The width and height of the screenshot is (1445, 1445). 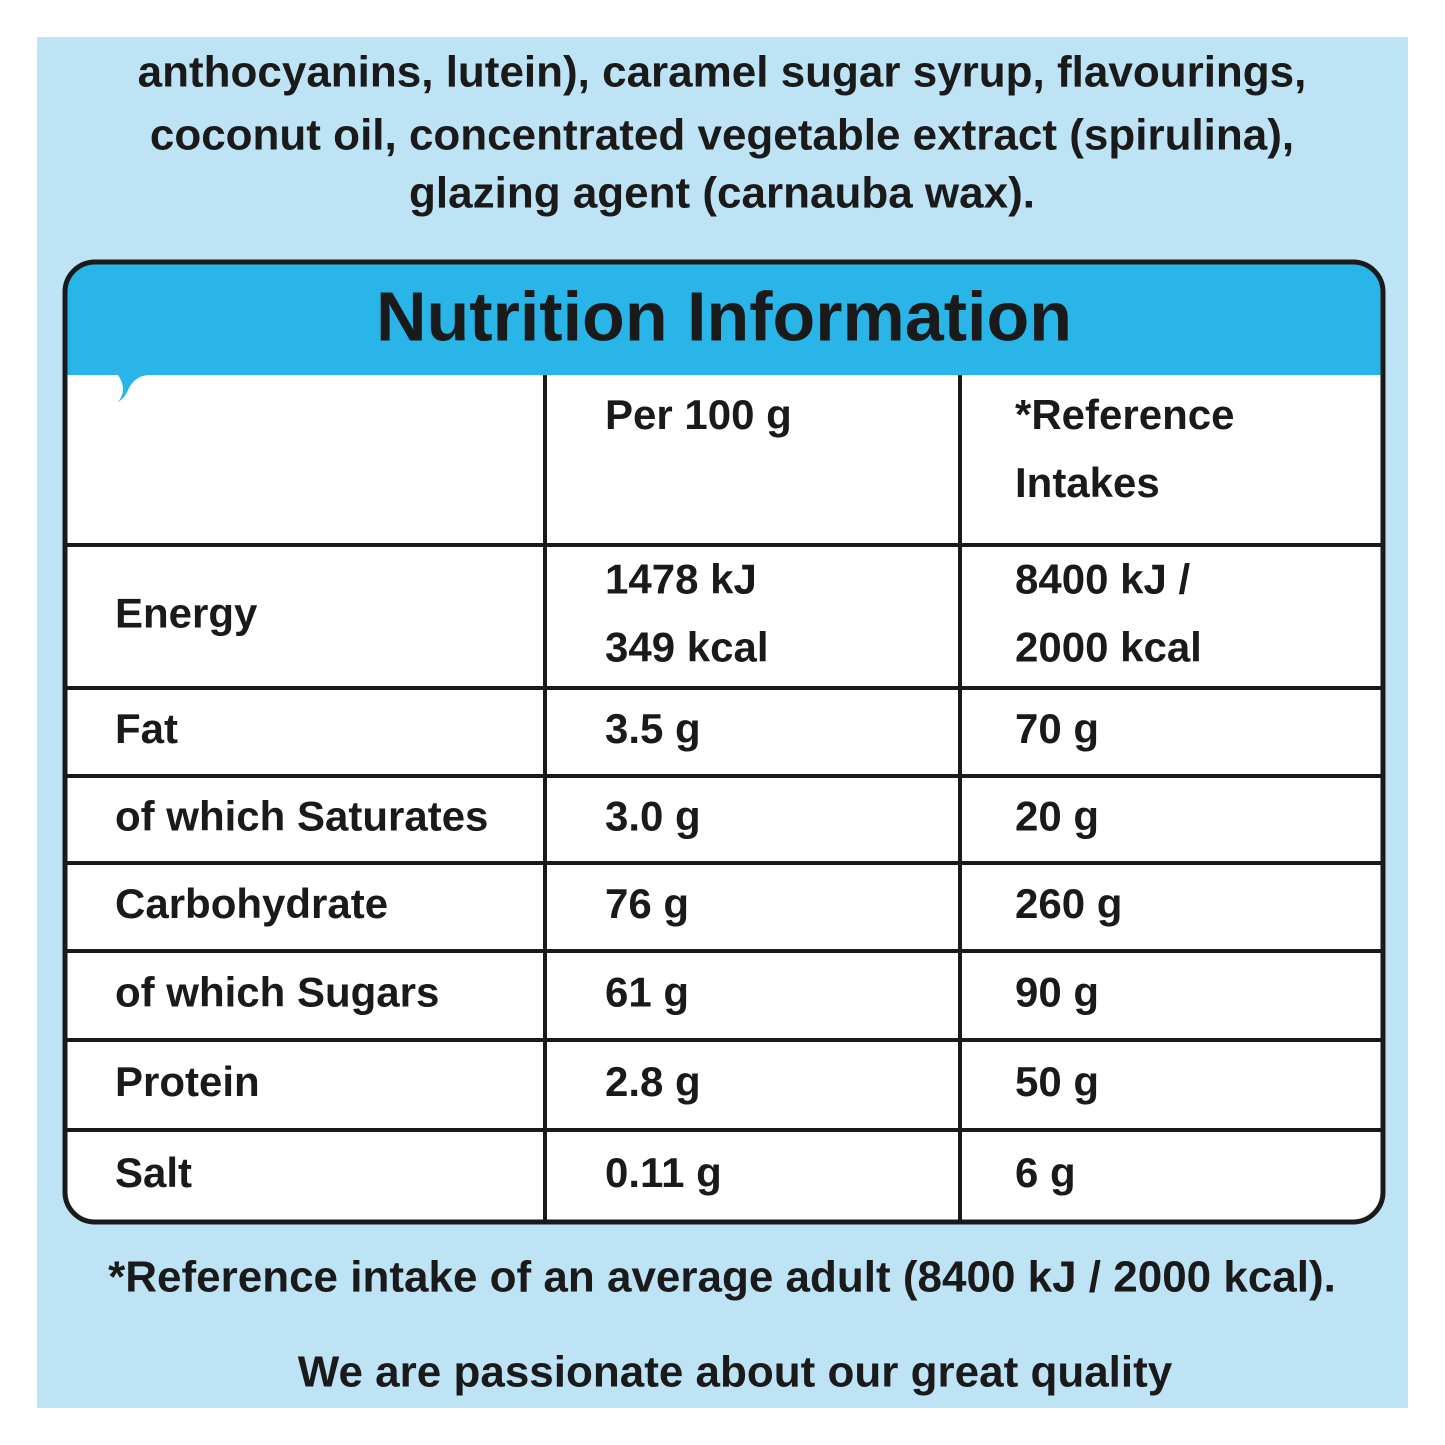 I want to click on nutrient-cell: Fat, so click(x=146, y=728).